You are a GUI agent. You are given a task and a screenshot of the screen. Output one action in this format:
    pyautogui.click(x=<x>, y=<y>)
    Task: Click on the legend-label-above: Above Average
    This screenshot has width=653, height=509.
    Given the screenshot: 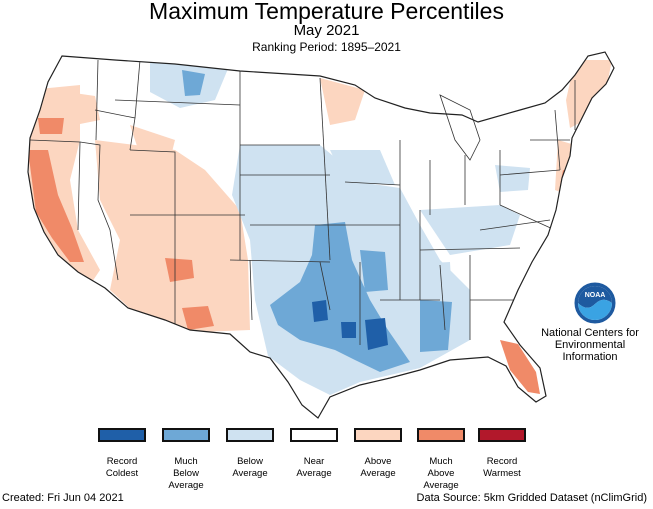 What is the action you would take?
    pyautogui.click(x=378, y=467)
    